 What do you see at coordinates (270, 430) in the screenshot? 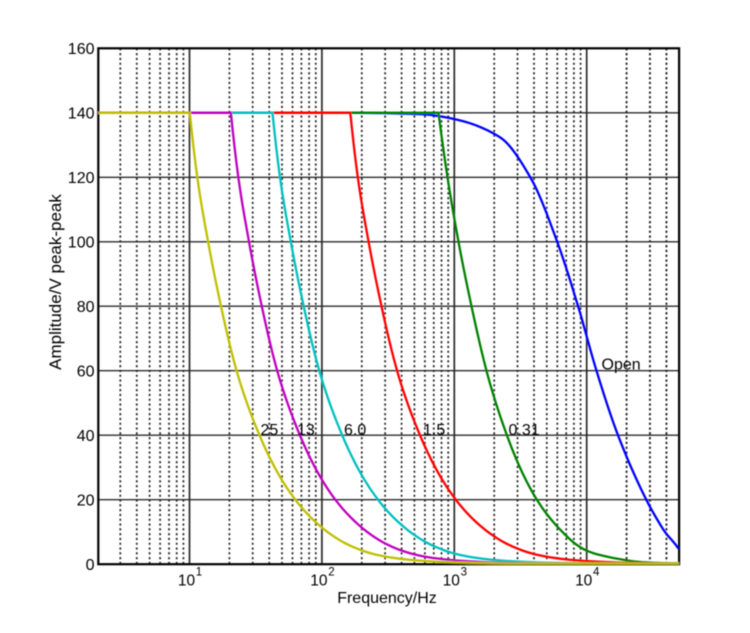
I see `svg-text: 25` at bounding box center [270, 430].